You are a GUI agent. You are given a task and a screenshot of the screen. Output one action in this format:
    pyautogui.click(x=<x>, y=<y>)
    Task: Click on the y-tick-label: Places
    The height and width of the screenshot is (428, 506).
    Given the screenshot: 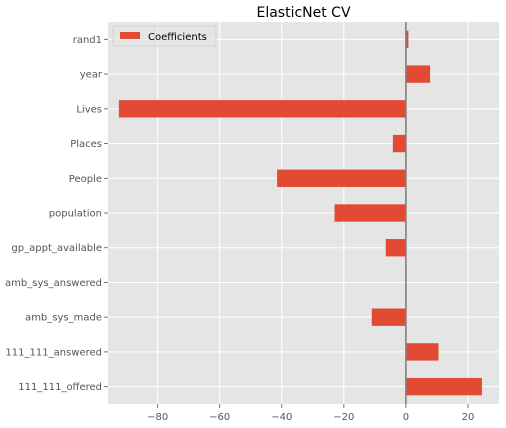 What is the action you would take?
    pyautogui.click(x=86, y=144)
    